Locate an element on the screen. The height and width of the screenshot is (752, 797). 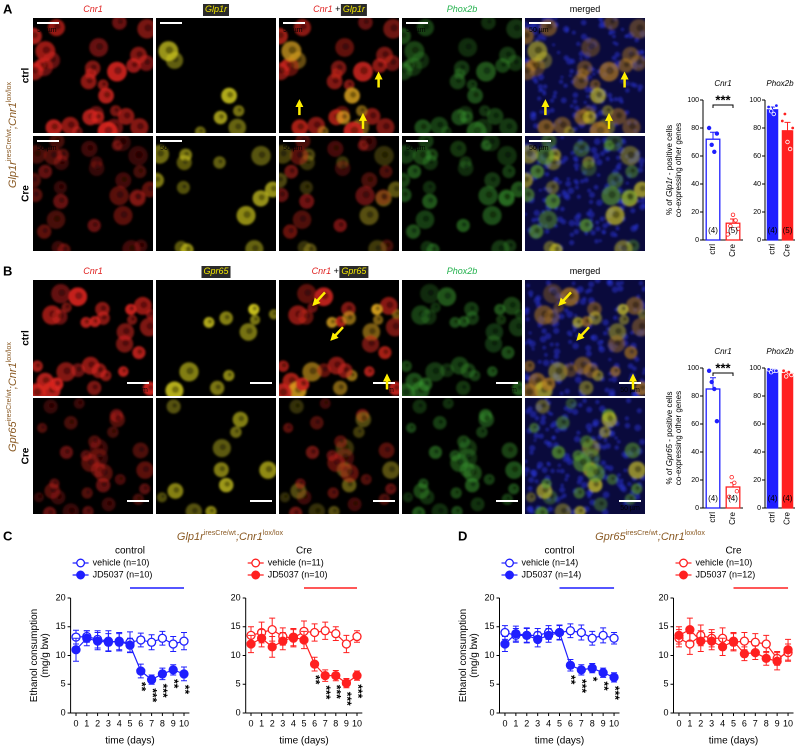
n-label: (5) is located at coordinates (733, 230).